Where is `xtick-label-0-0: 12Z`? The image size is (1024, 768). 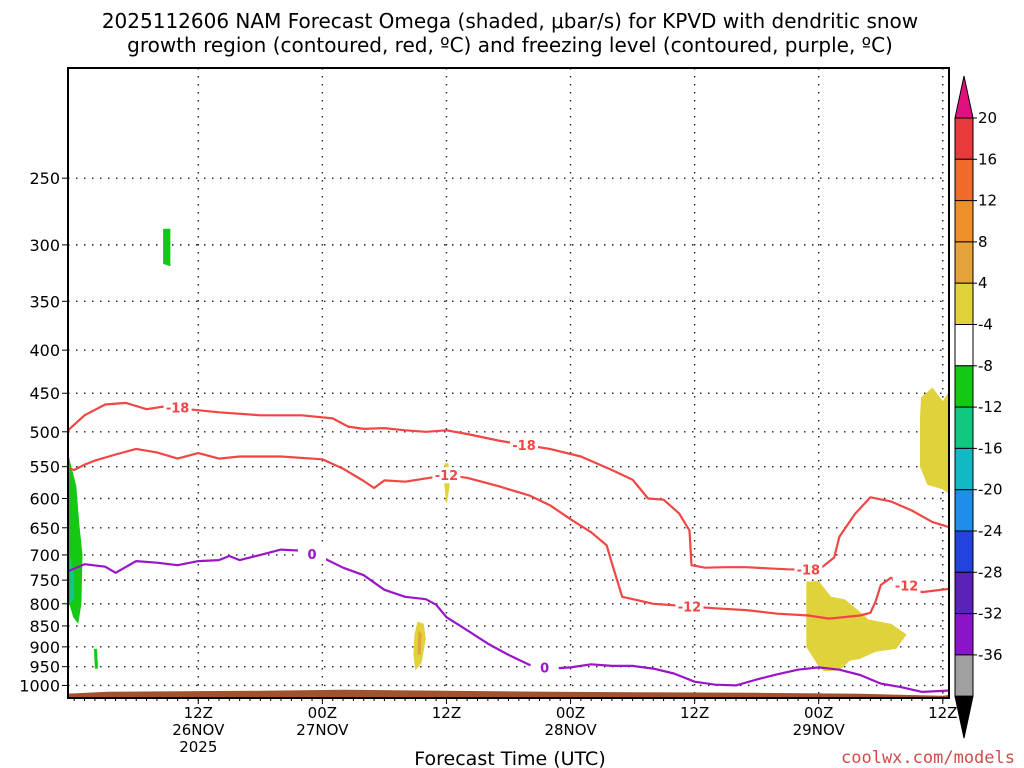
xtick-label-0-0: 12Z is located at coordinates (198, 713).